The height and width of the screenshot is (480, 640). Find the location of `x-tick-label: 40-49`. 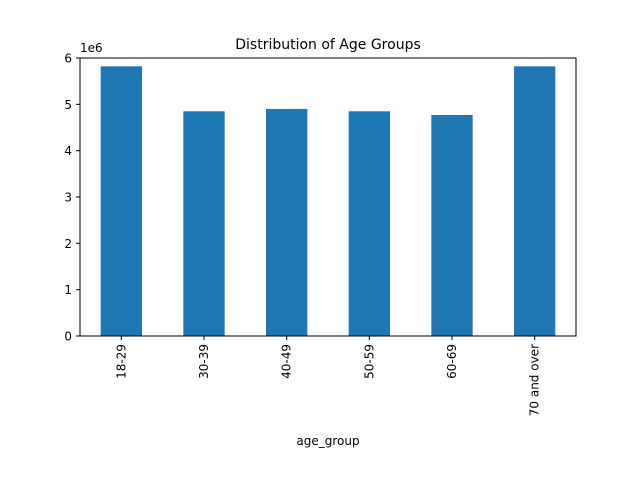

x-tick-label: 40-49 is located at coordinates (287, 361).